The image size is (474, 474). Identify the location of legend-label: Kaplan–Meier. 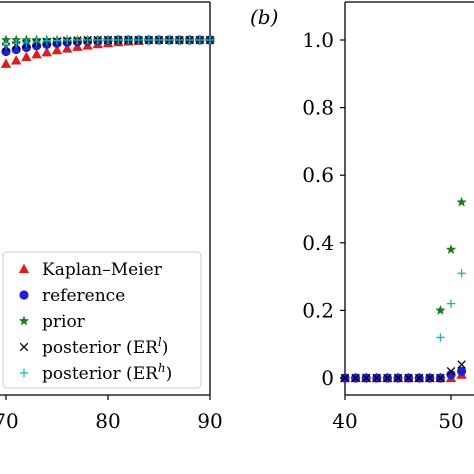
(102, 270).